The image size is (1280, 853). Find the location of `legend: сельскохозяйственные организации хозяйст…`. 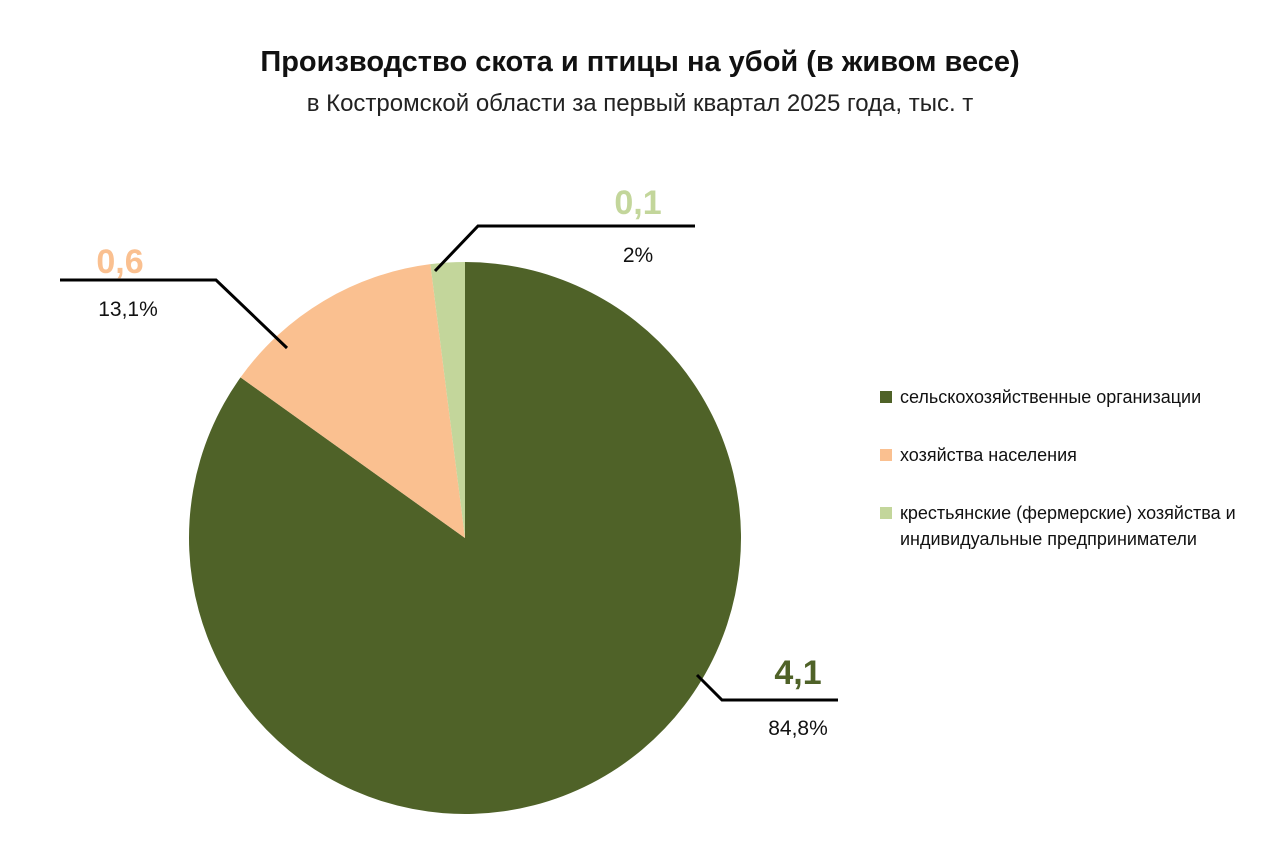

legend: сельскохозяйственные организации хозяйст… is located at coordinates (1075, 484).